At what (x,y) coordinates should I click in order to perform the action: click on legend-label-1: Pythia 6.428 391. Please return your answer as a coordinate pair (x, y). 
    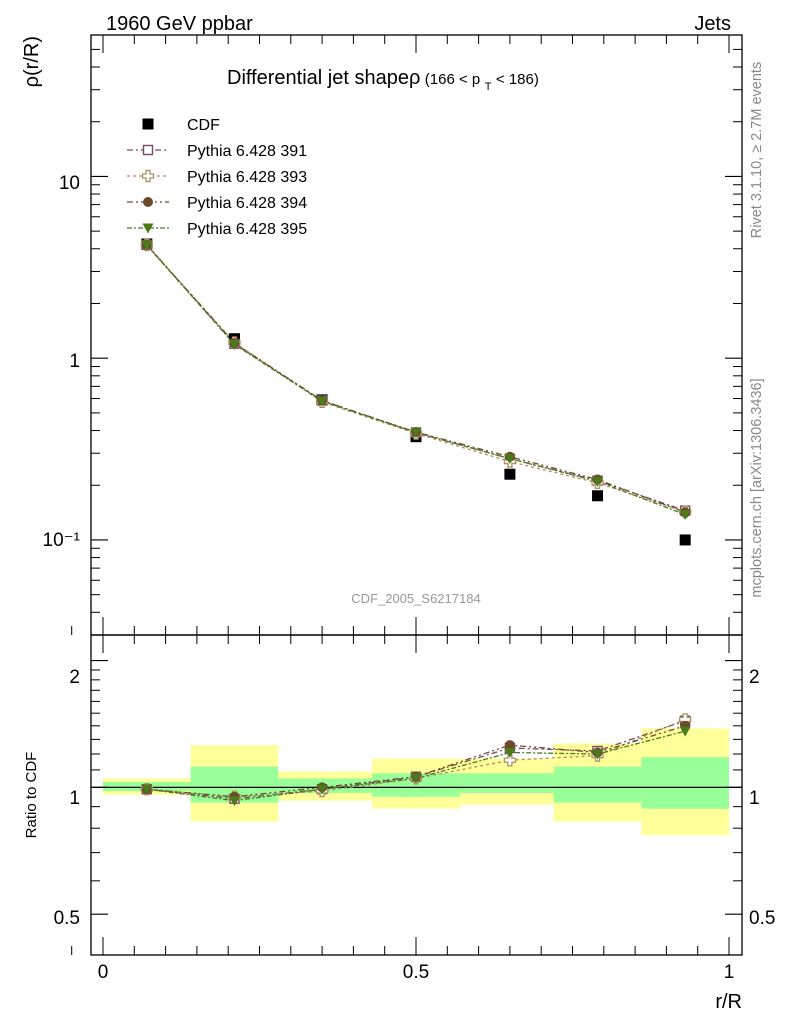
    Looking at the image, I should click on (247, 151).